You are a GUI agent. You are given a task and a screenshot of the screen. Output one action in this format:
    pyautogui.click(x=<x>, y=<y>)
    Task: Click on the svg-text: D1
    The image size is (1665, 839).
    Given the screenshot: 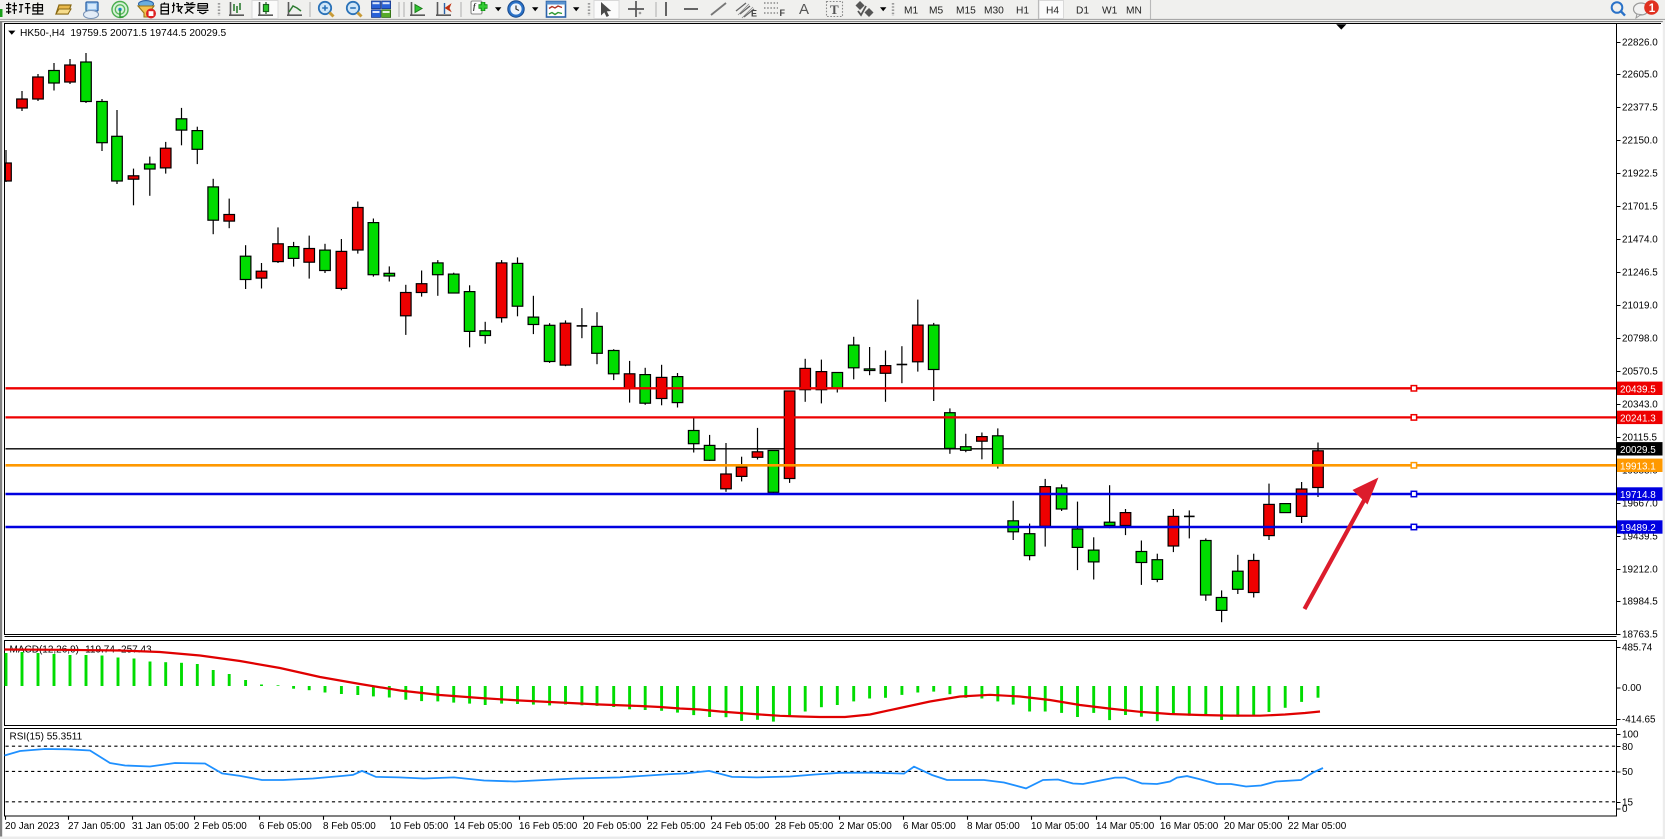 What is the action you would take?
    pyautogui.click(x=1082, y=11)
    